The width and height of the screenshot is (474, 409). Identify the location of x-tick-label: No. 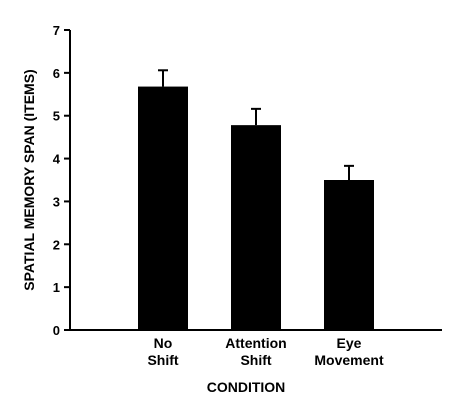
(163, 343).